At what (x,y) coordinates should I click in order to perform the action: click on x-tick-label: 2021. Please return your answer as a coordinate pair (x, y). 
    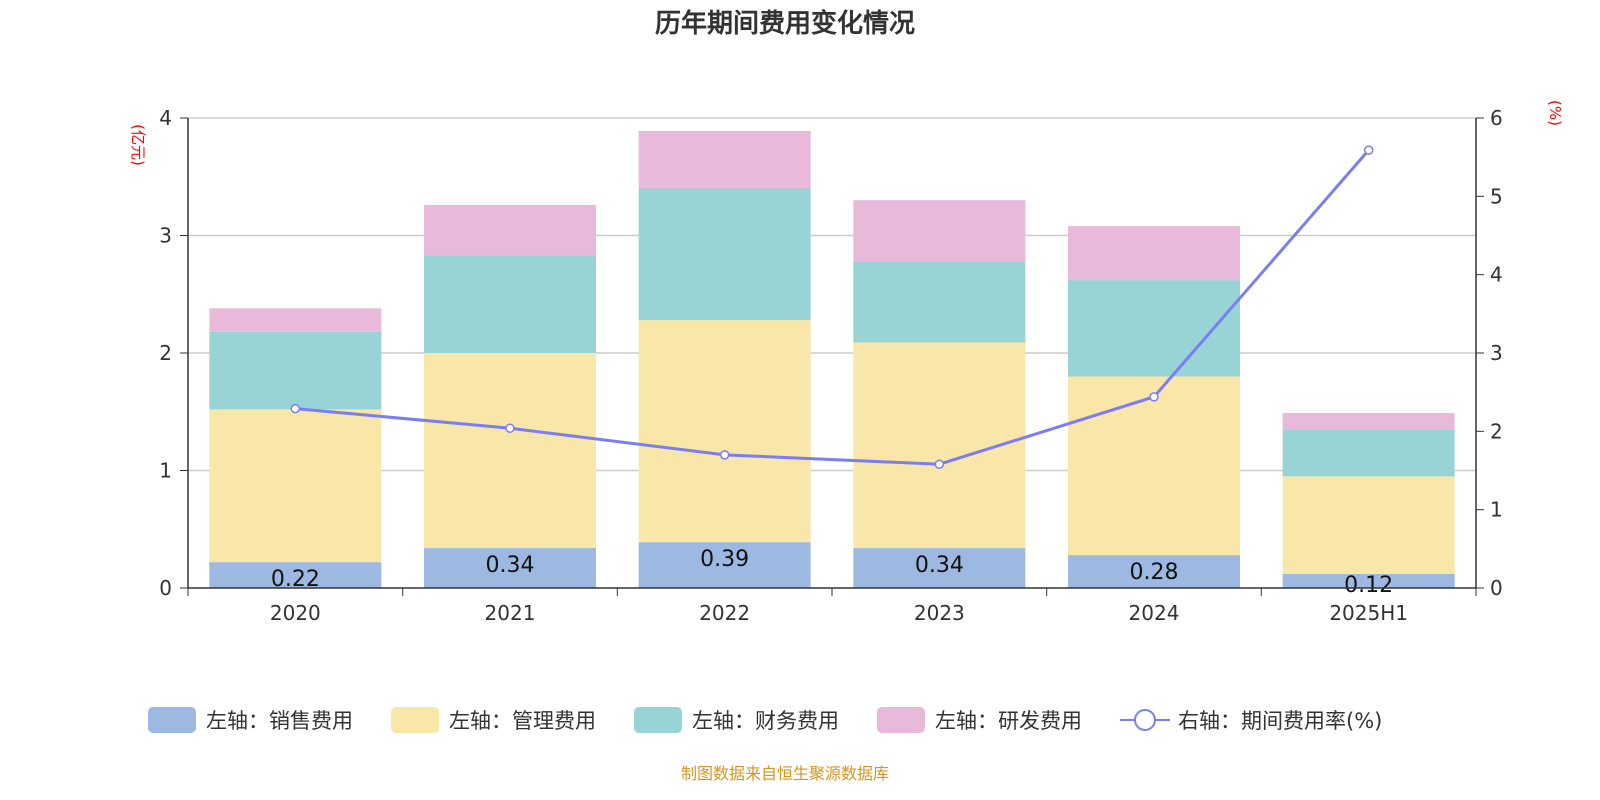
    Looking at the image, I should click on (510, 613).